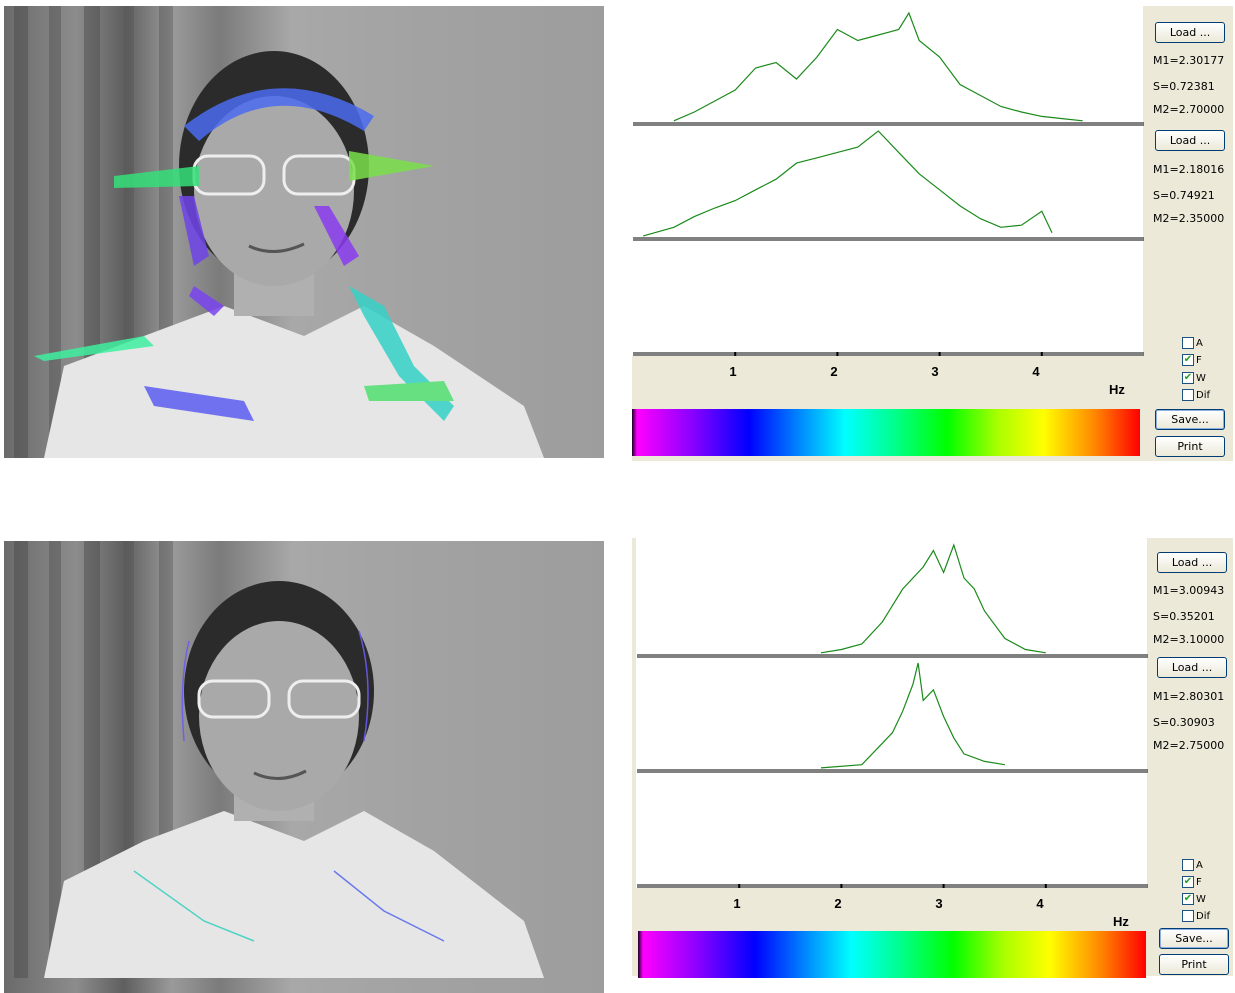 The width and height of the screenshot is (1235, 993). I want to click on motion-overlay-bottom, so click(289, 786).